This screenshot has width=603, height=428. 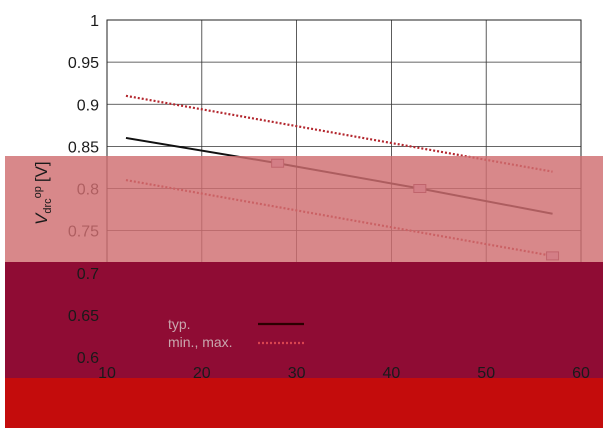 I want to click on y-tick-label: 1, so click(x=94, y=21).